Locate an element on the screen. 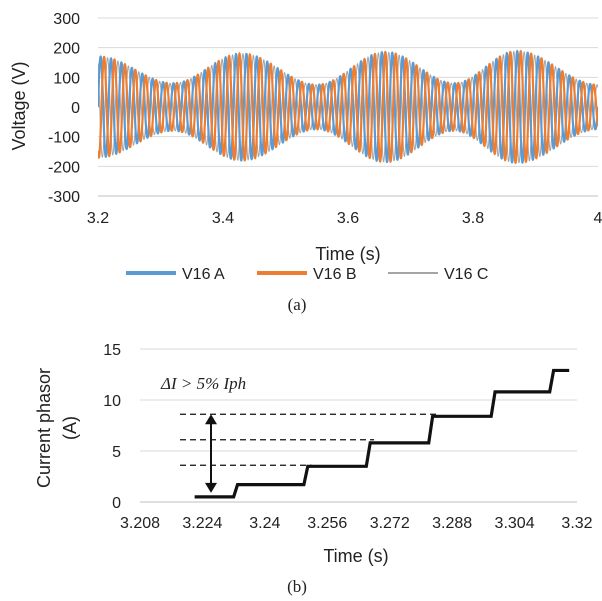 This screenshot has width=602, height=601. delta-i-annotation: ΔI > 5% Iph is located at coordinates (203, 383).